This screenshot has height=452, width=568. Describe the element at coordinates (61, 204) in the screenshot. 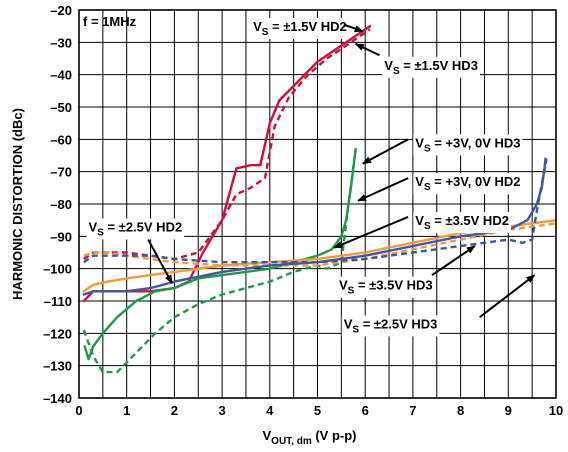

I see `y-tick-label: –80` at that location.